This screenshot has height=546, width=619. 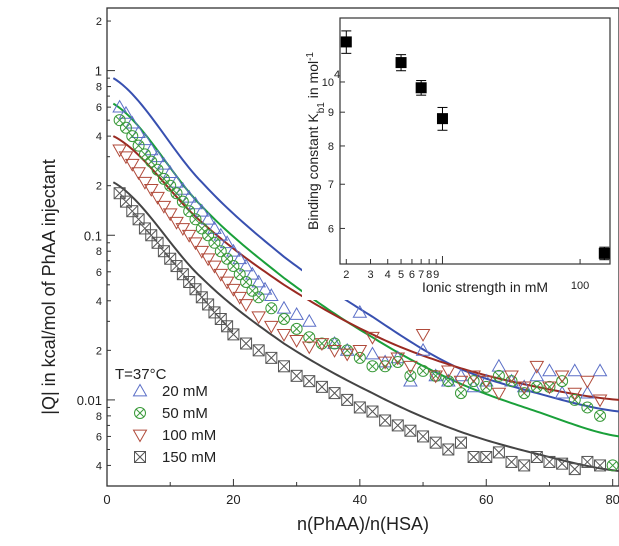 I want to click on inset-x-tick-label: 2, so click(x=346, y=275).